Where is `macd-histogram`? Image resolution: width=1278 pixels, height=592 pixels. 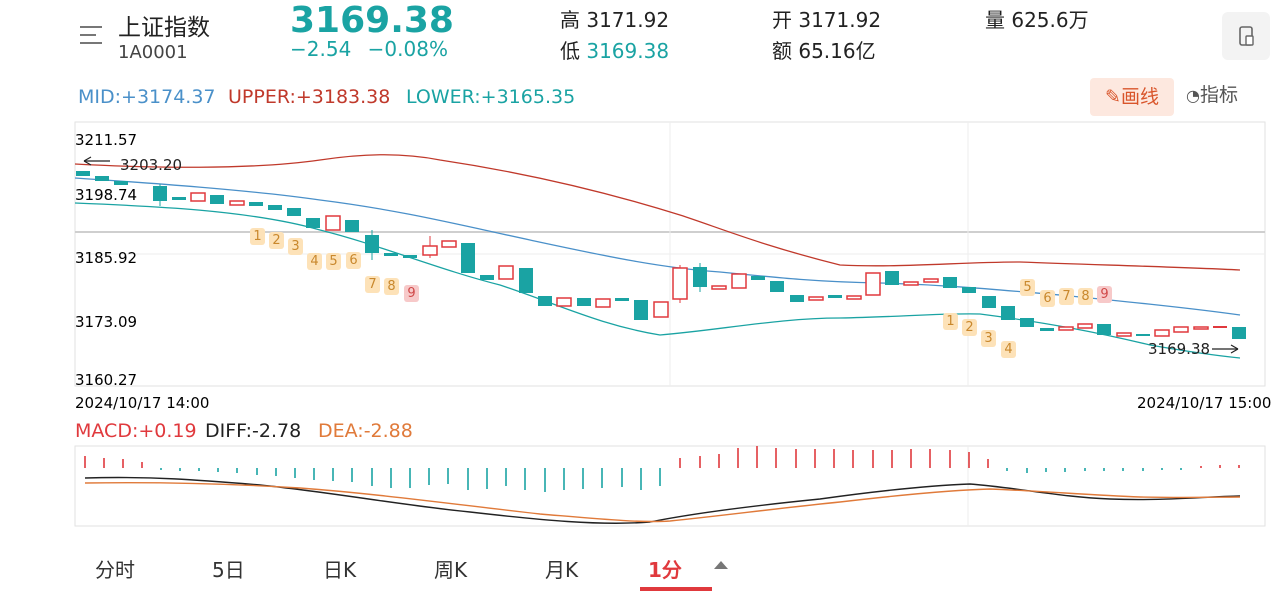
macd-histogram is located at coordinates (662, 469).